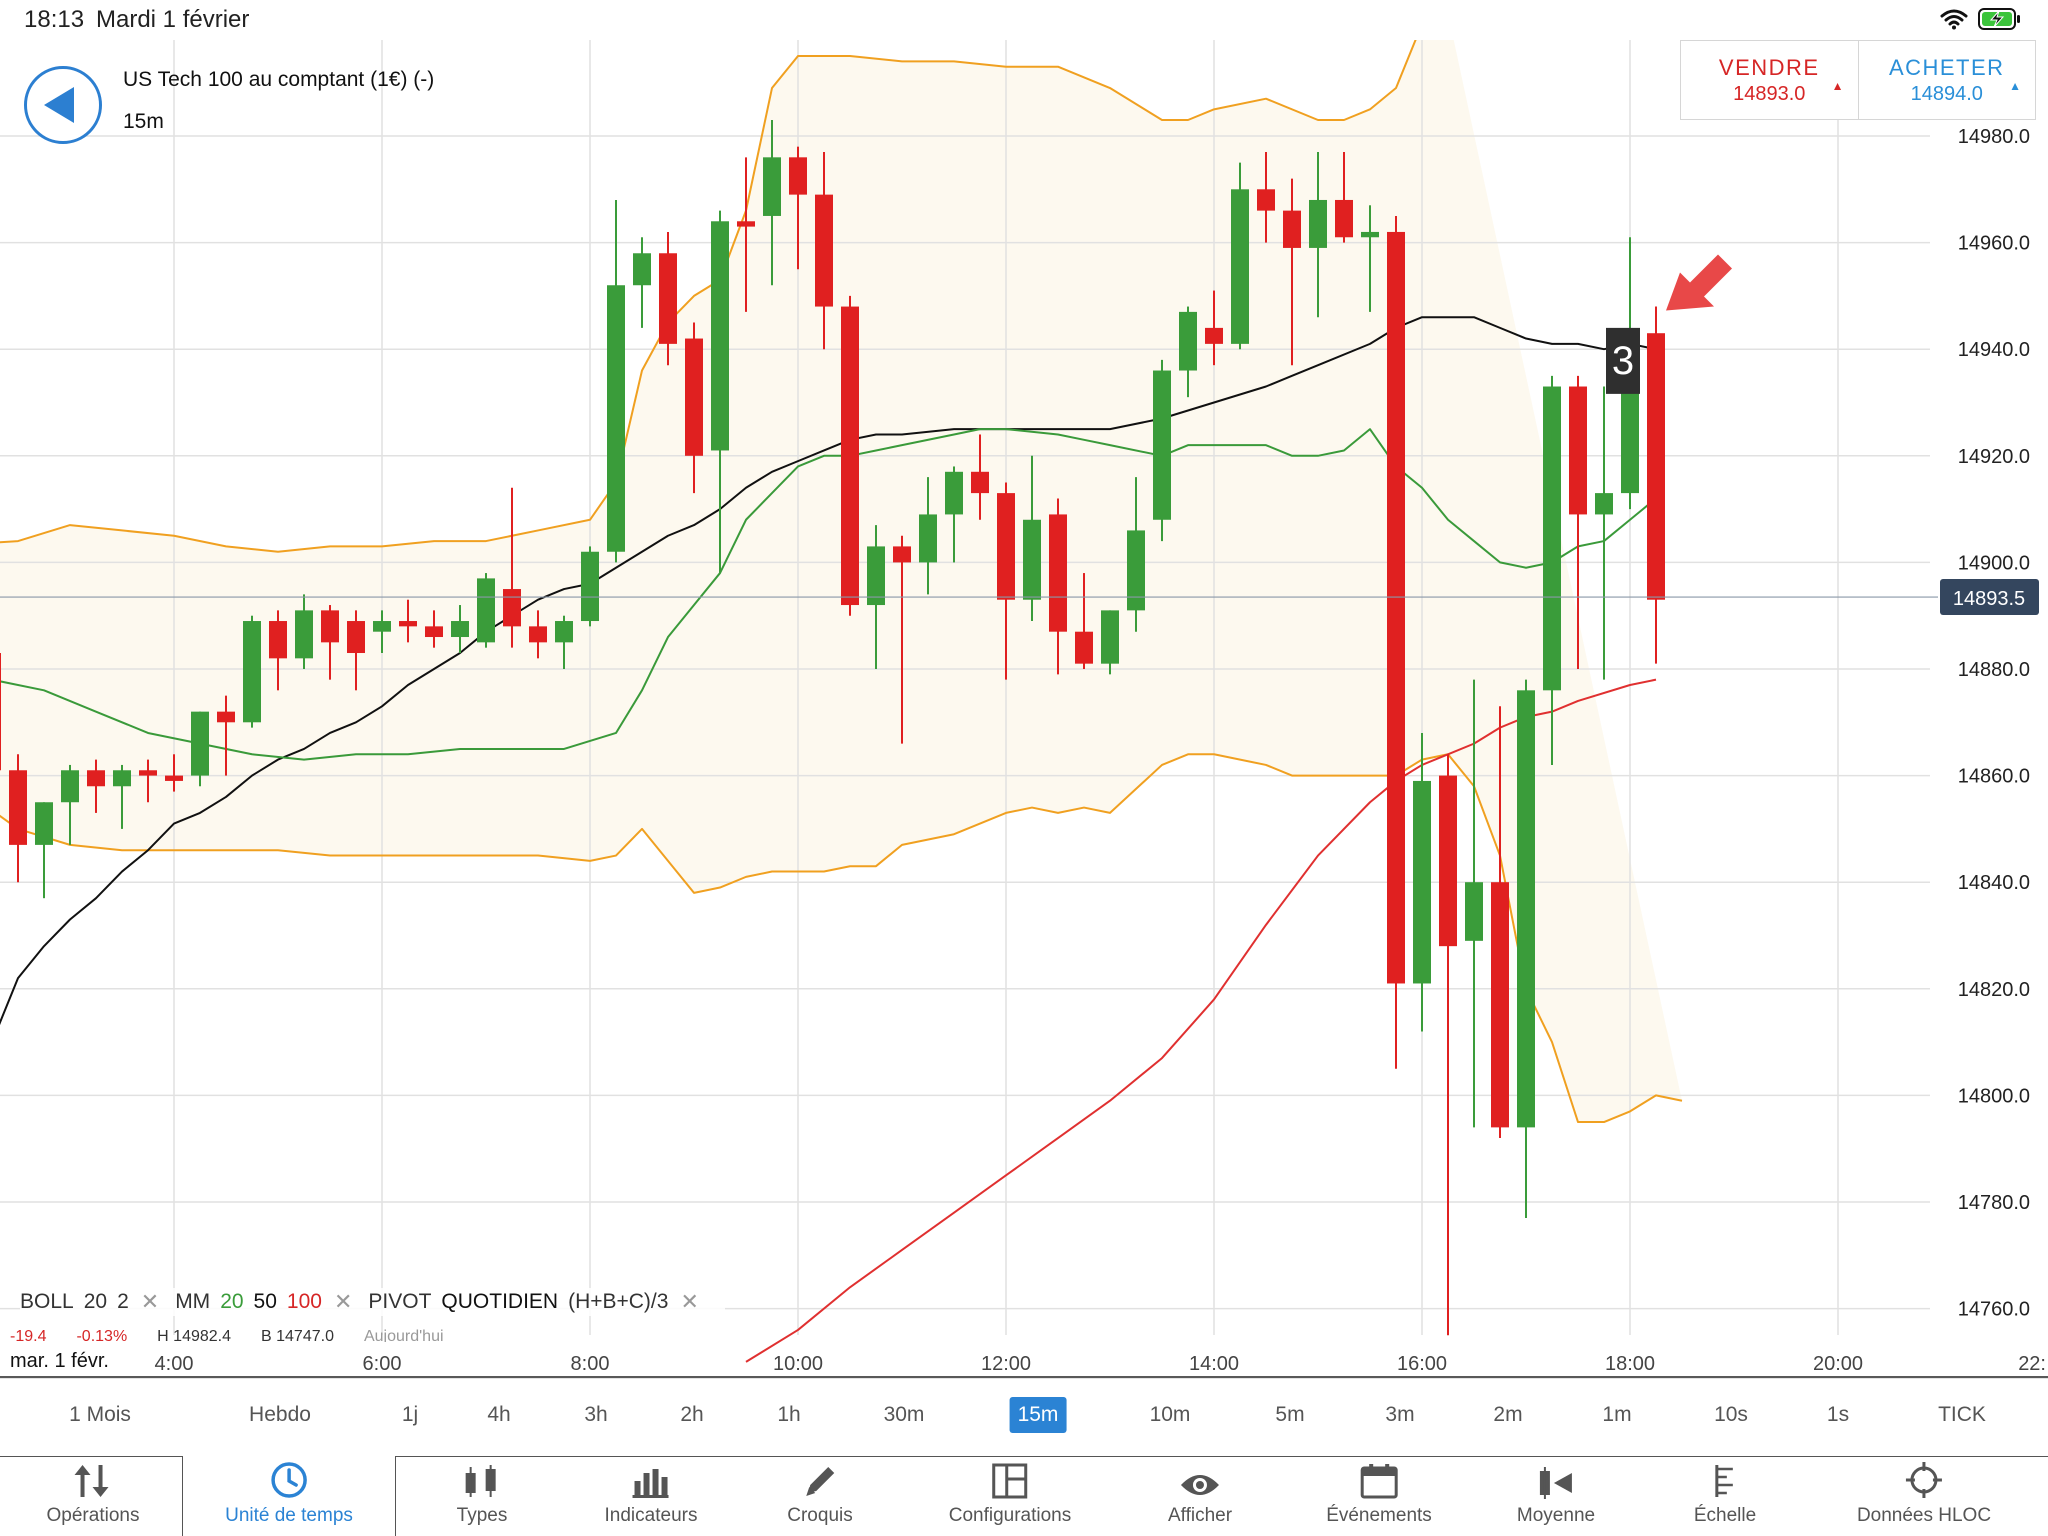 Image resolution: width=2048 pixels, height=1536 pixels. I want to click on toolbar-calendar-button: Événements, so click(1379, 1496).